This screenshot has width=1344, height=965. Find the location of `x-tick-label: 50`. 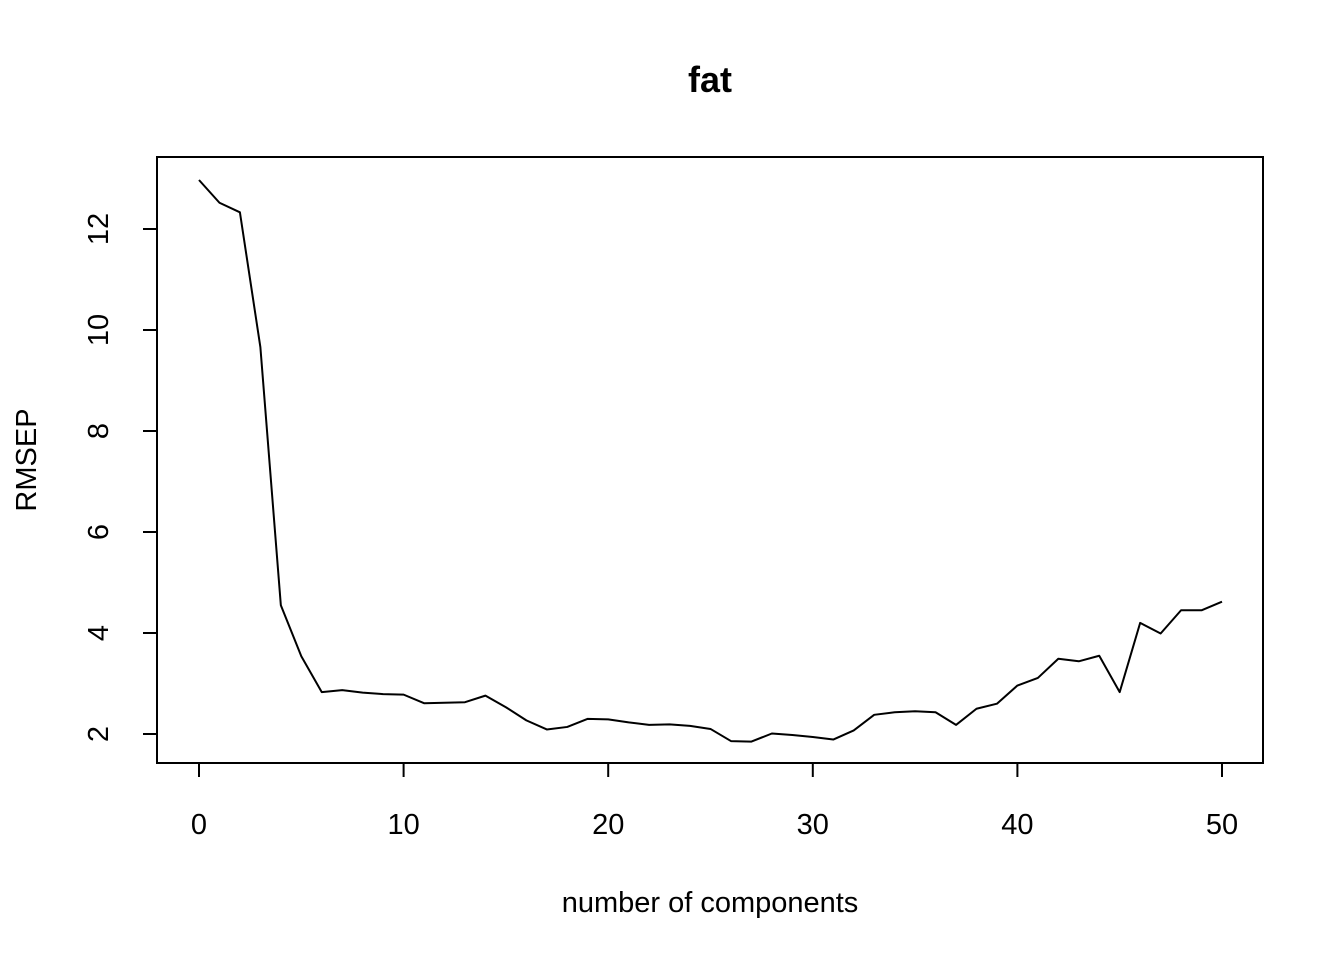

x-tick-label: 50 is located at coordinates (1222, 825).